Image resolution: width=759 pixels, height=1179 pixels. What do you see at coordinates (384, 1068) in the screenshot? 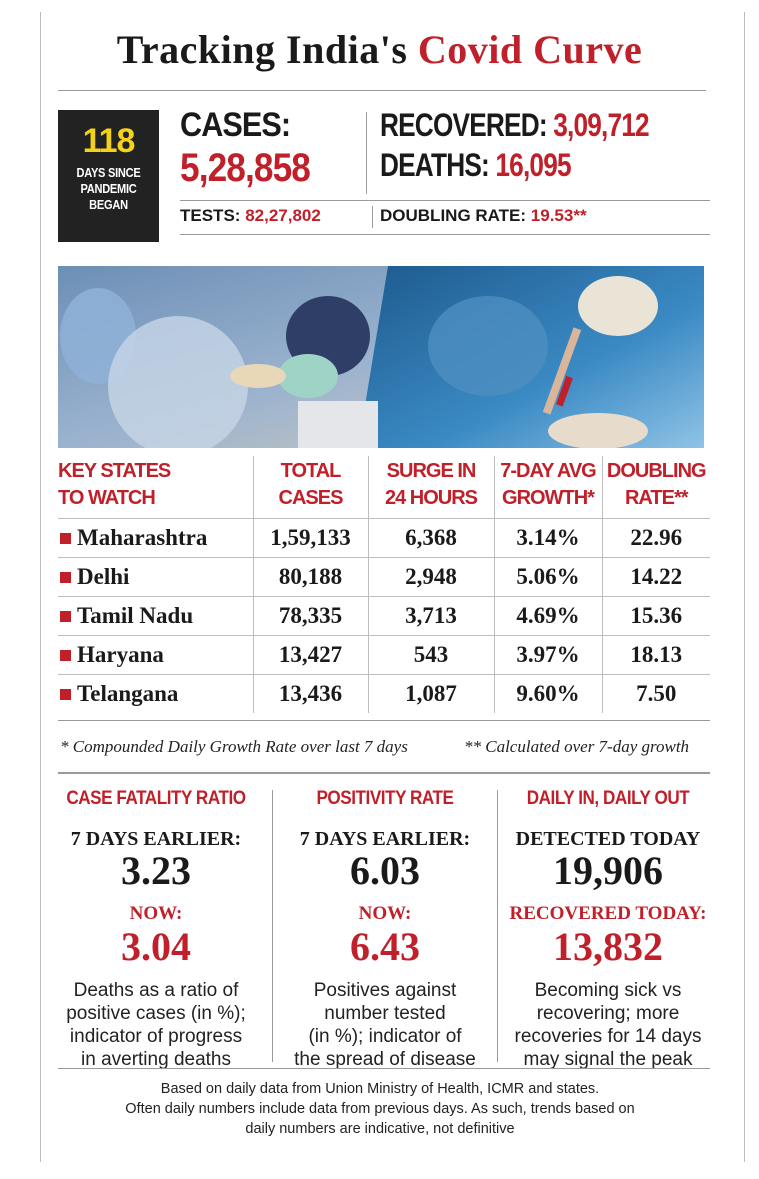
I see `bottom-rule` at bounding box center [384, 1068].